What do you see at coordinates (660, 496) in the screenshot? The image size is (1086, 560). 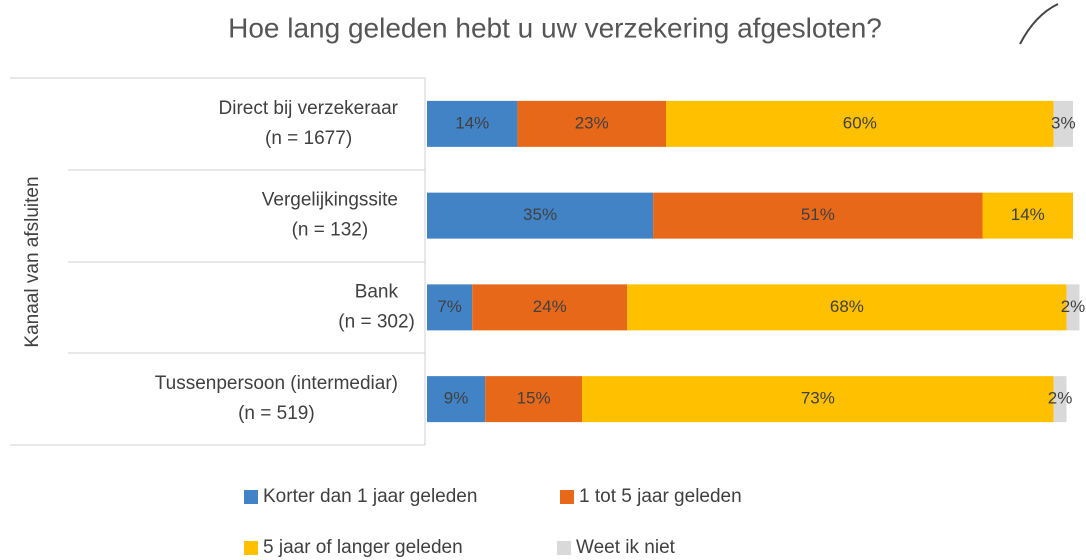 I see `legend-label: 1 tot 5 jaar geleden` at bounding box center [660, 496].